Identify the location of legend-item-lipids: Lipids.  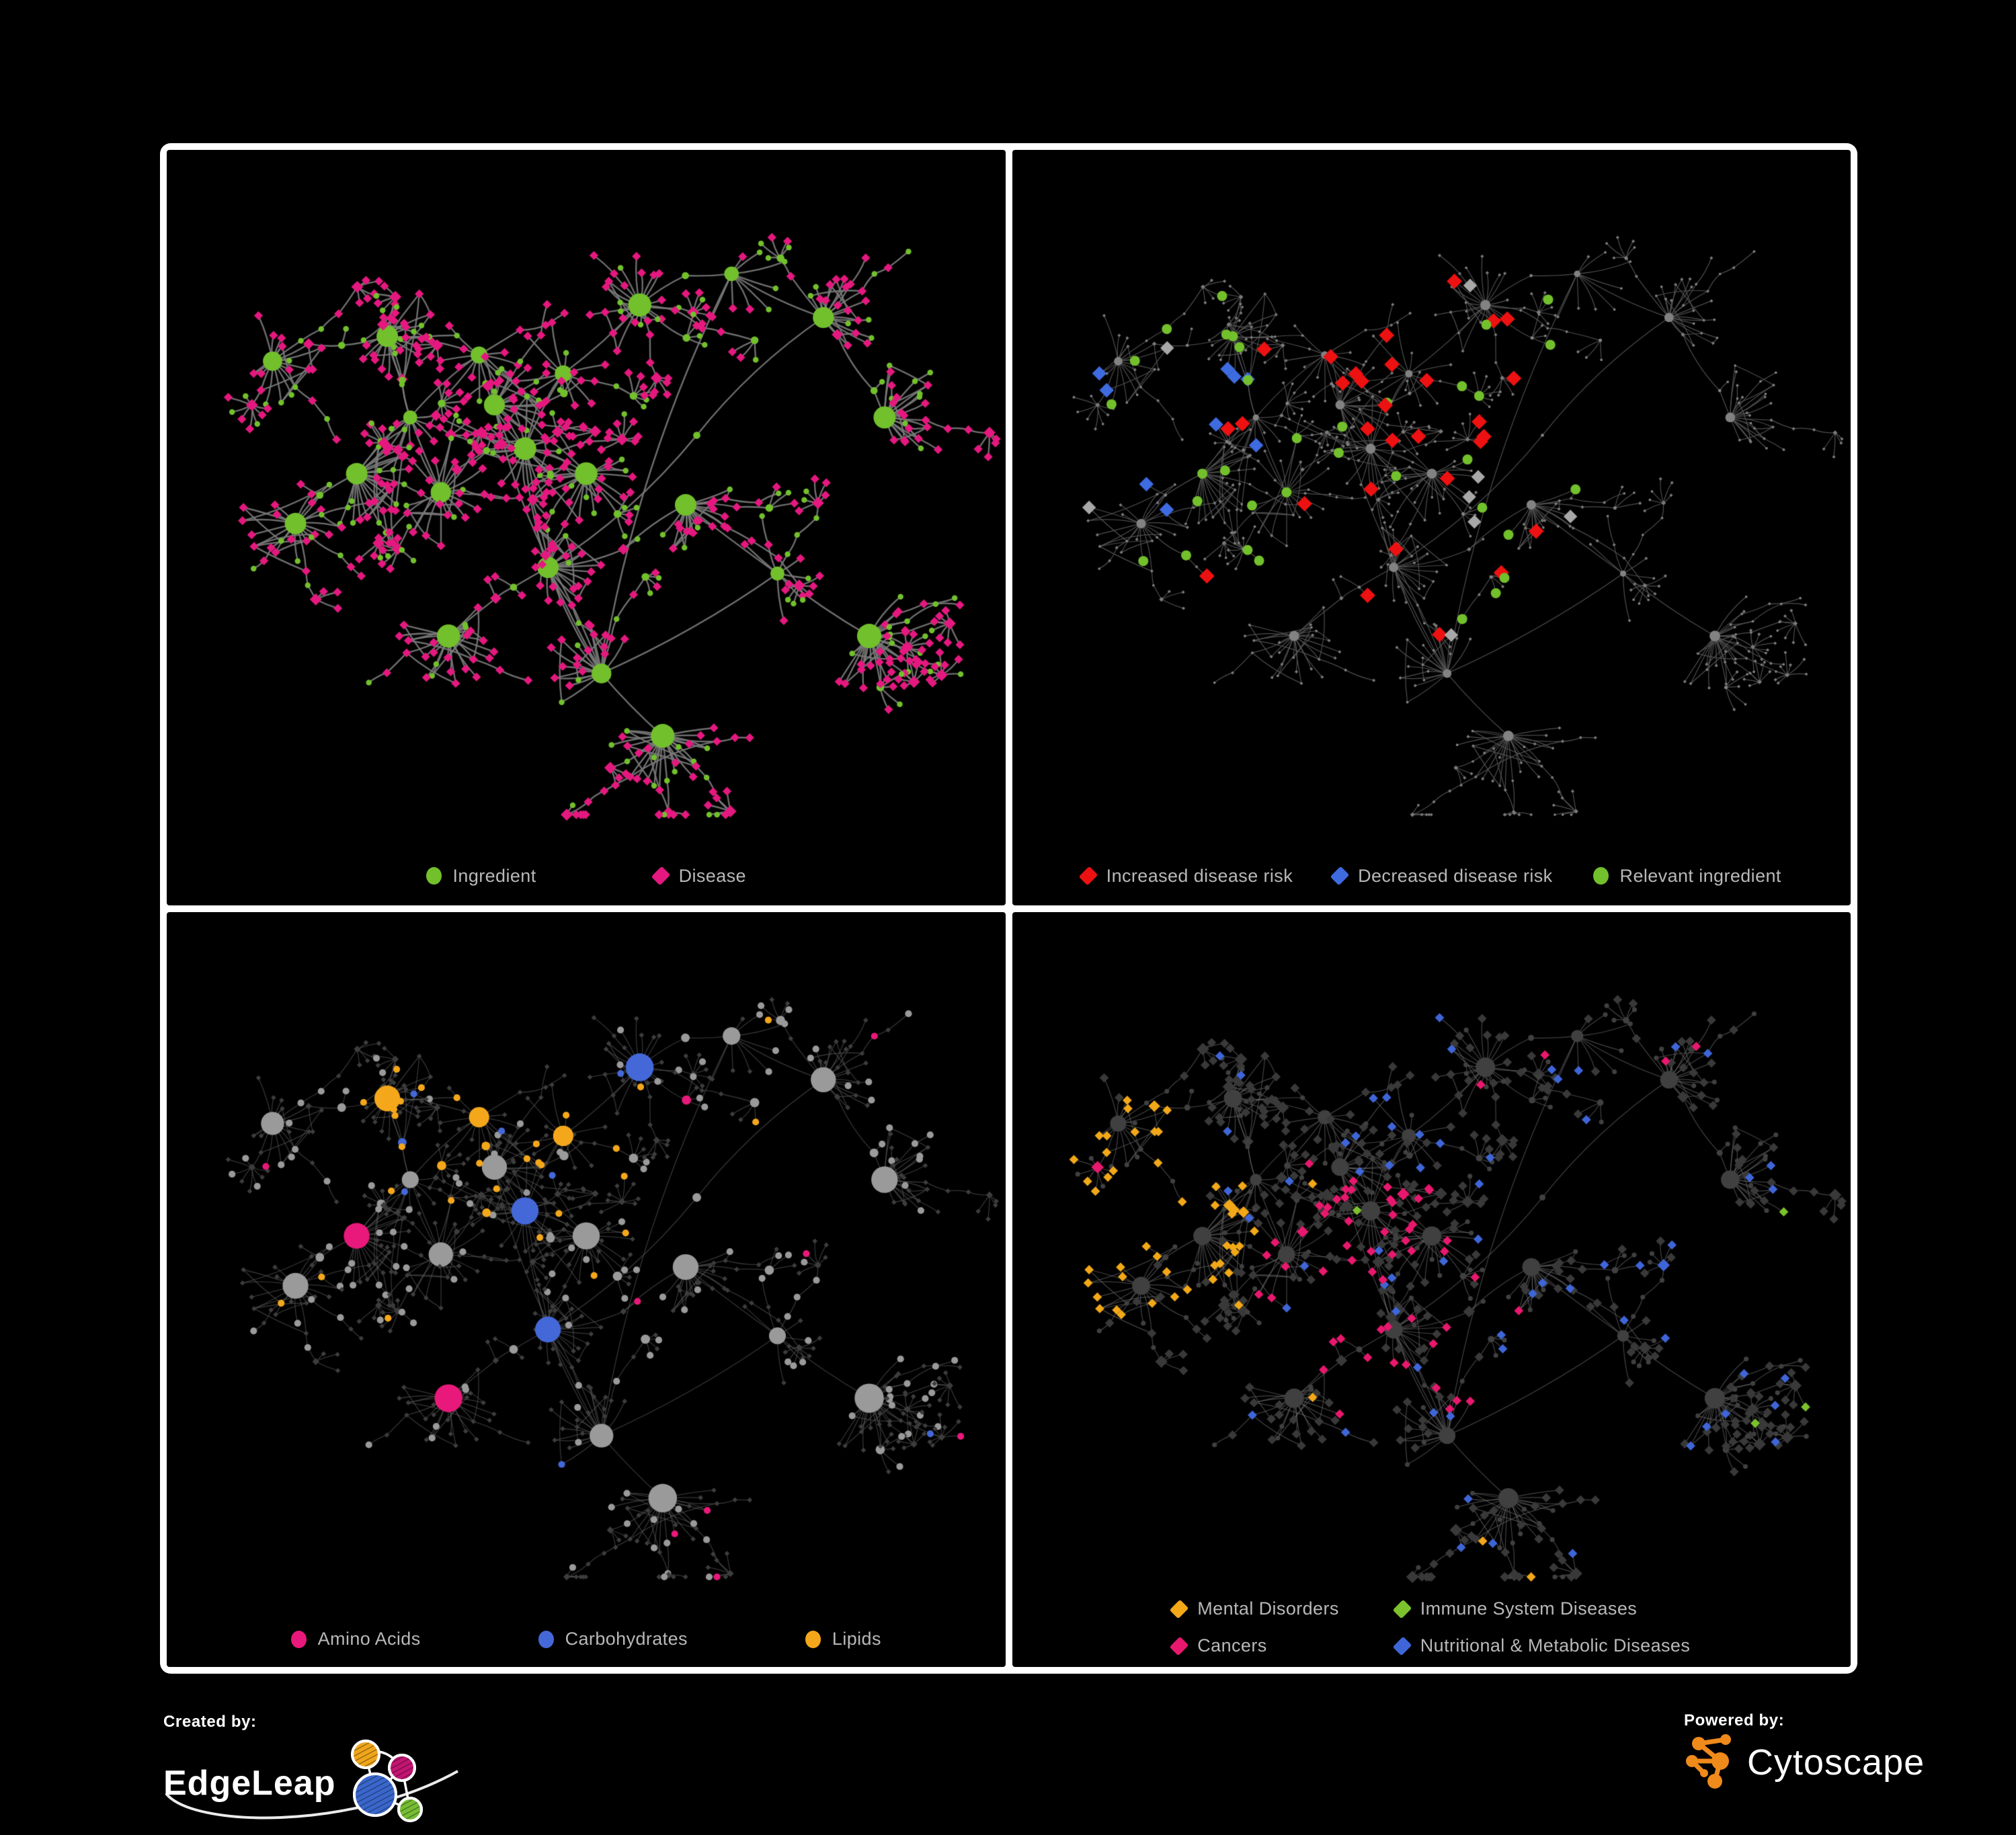
(843, 1639).